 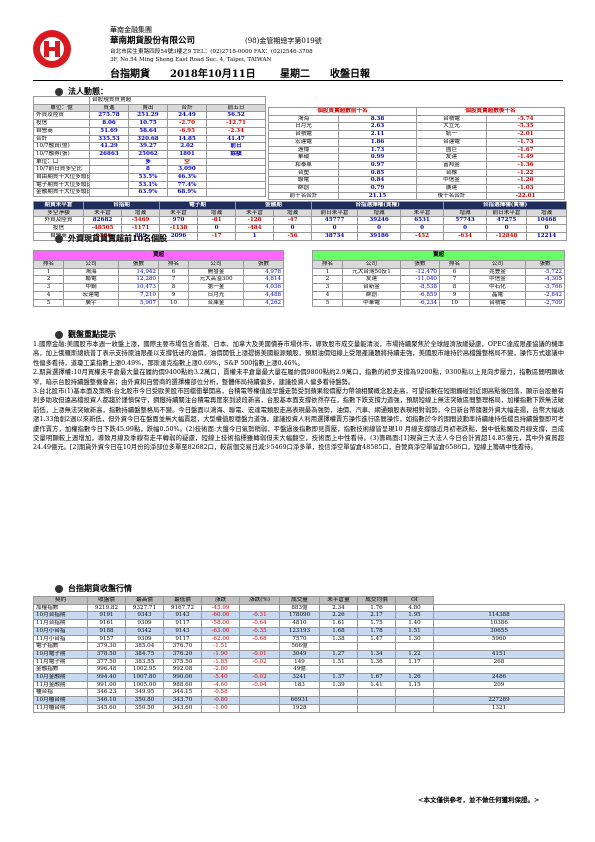 I want to click on table-cell: 國巨, so click(x=452, y=150).